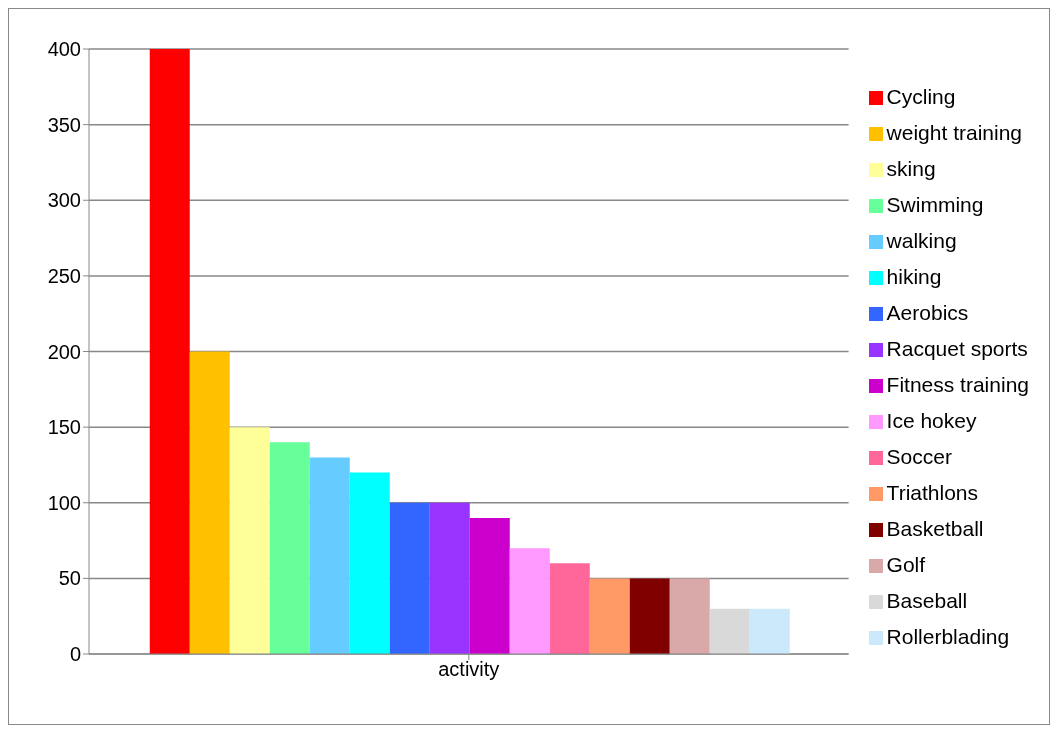 The width and height of the screenshot is (1064, 735). What do you see at coordinates (906, 564) in the screenshot?
I see `legend-label: Golf` at bounding box center [906, 564].